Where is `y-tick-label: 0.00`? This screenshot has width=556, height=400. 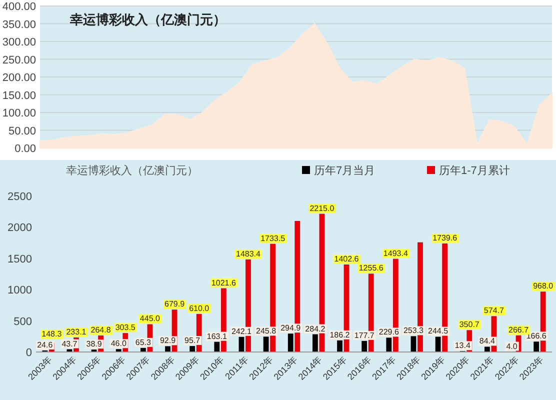 y-tick-label: 0.00 is located at coordinates (25, 149).